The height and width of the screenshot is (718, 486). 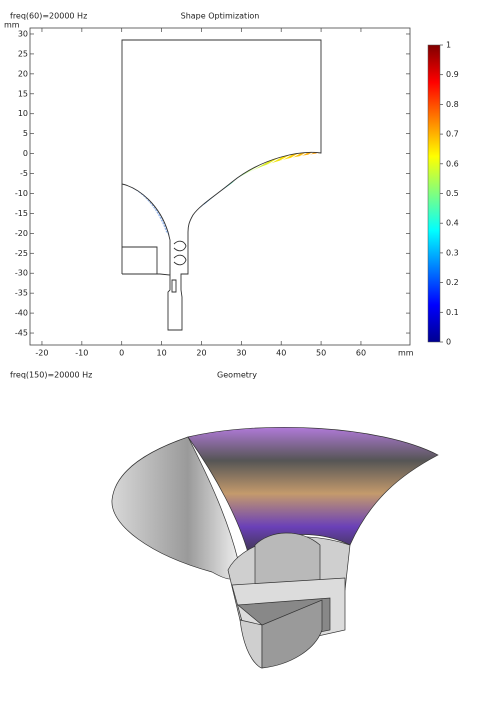 What do you see at coordinates (21, 273) in the screenshot?
I see `y-tick-label: -30` at bounding box center [21, 273].